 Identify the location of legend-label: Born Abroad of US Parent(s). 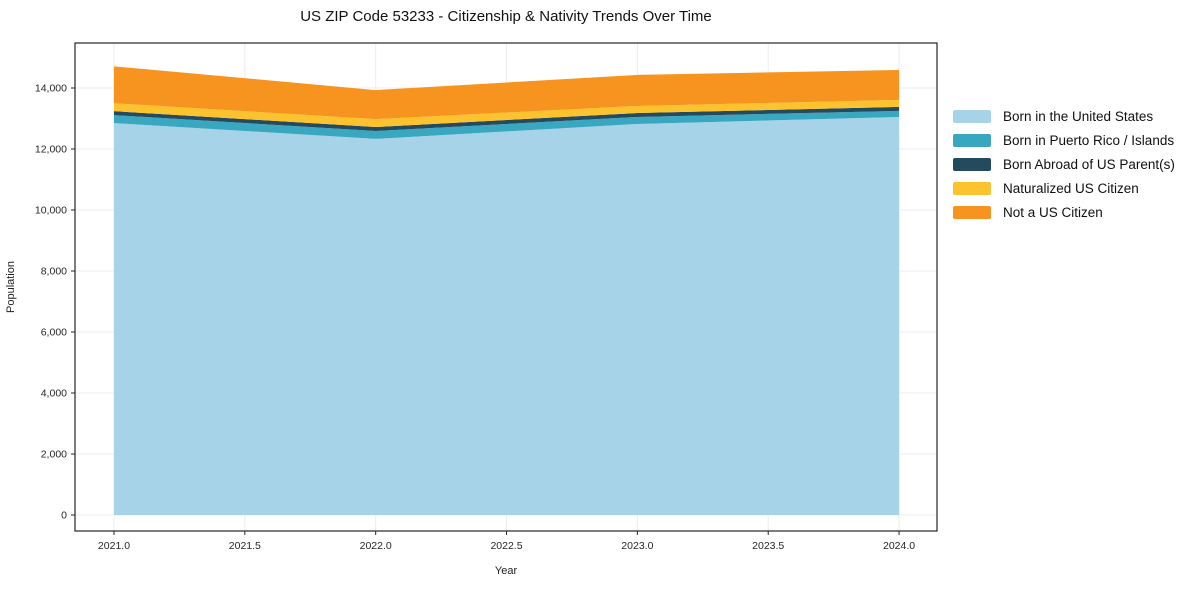
(1089, 164).